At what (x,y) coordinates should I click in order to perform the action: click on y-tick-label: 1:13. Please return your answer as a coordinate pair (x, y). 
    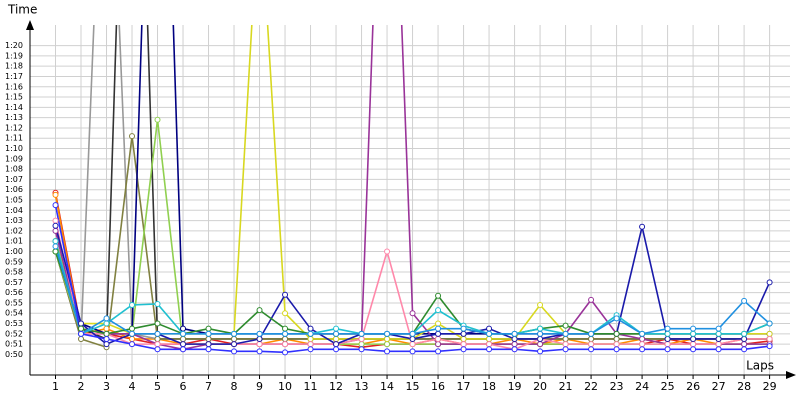
    Looking at the image, I should click on (14, 117).